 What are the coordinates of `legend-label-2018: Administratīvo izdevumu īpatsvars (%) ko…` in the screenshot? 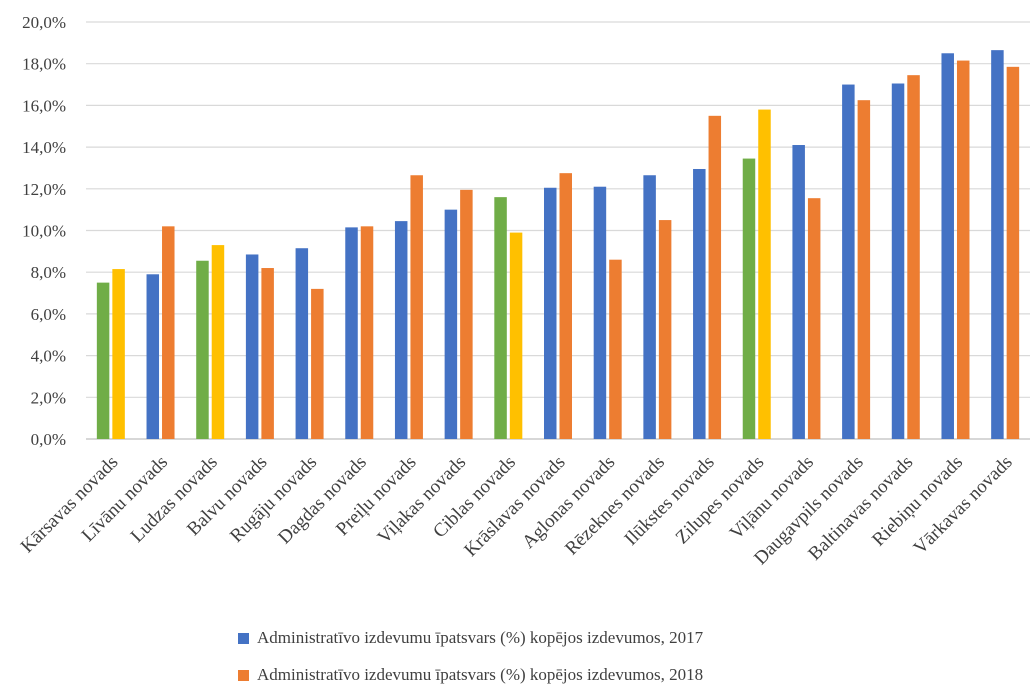 It's located at (480, 674).